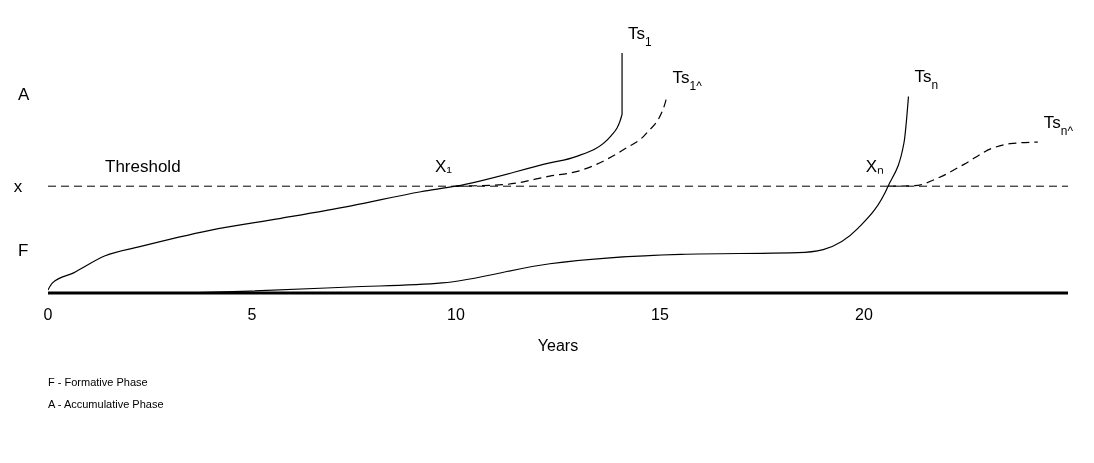  Describe the element at coordinates (143, 167) in the screenshot. I see `ref-line-label: Threshold` at that location.